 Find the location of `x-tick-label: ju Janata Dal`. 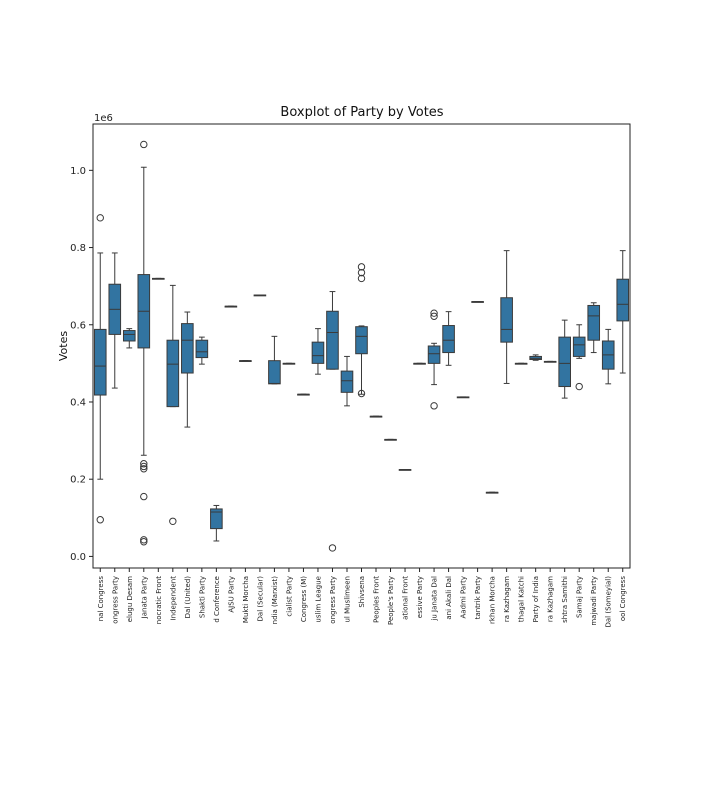

x-tick-label: ju Janata Dal is located at coordinates (435, 599).